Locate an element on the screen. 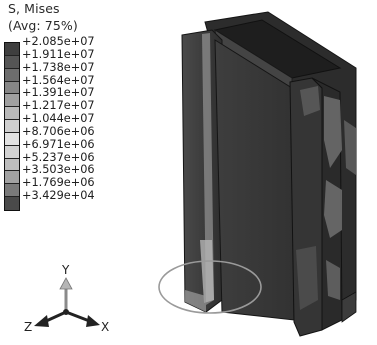 The height and width of the screenshot is (345, 377). legend-value: +1.564e+07 is located at coordinates (58, 80).